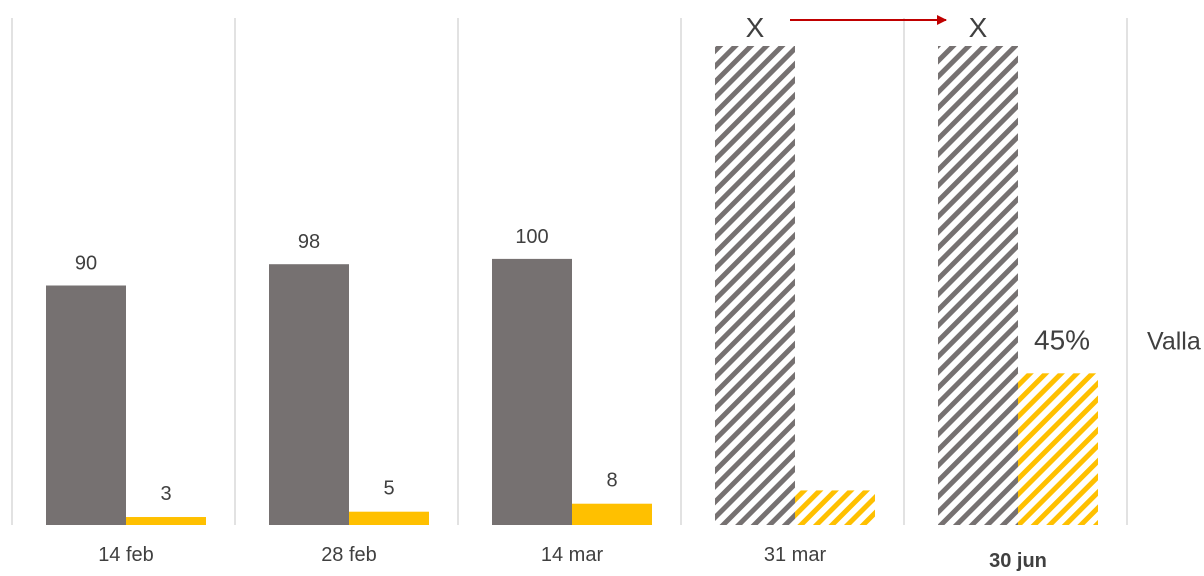 The image size is (1204, 576). Describe the element at coordinates (1062, 339) in the screenshot. I see `annotation-percent: 45%` at that location.